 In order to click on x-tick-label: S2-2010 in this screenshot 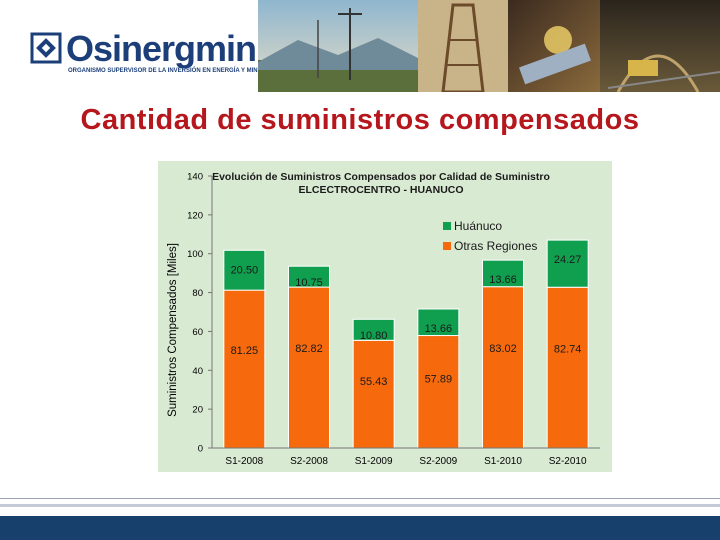, I will do `click(568, 461)`.